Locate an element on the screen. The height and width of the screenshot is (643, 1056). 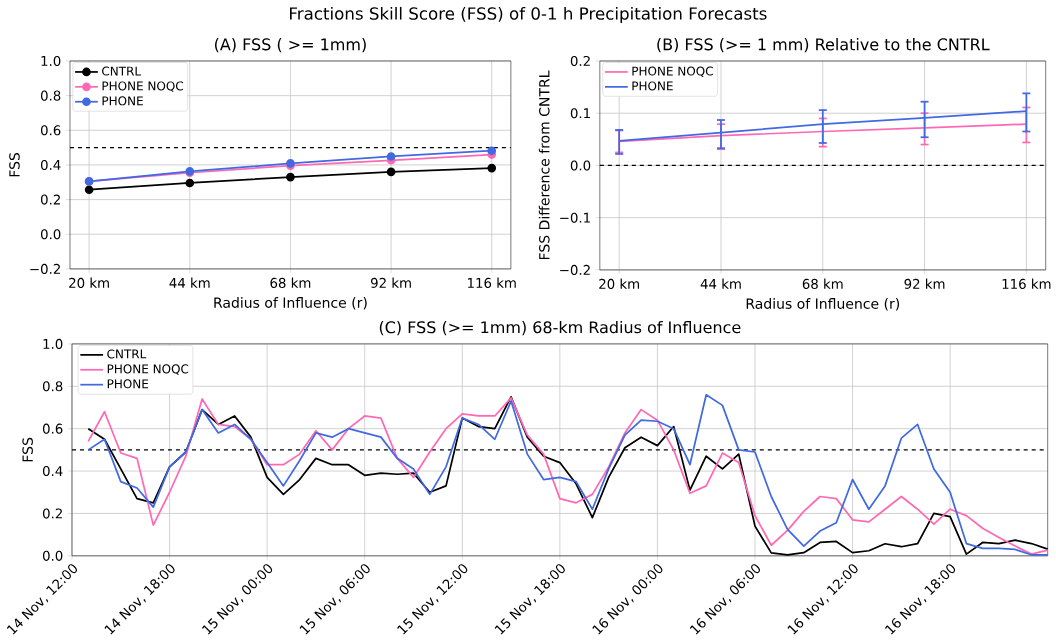
text: Fractions Skill Score (FSS) of 0-1 h Precipitation Forecasts is located at coordinates (528, 15).